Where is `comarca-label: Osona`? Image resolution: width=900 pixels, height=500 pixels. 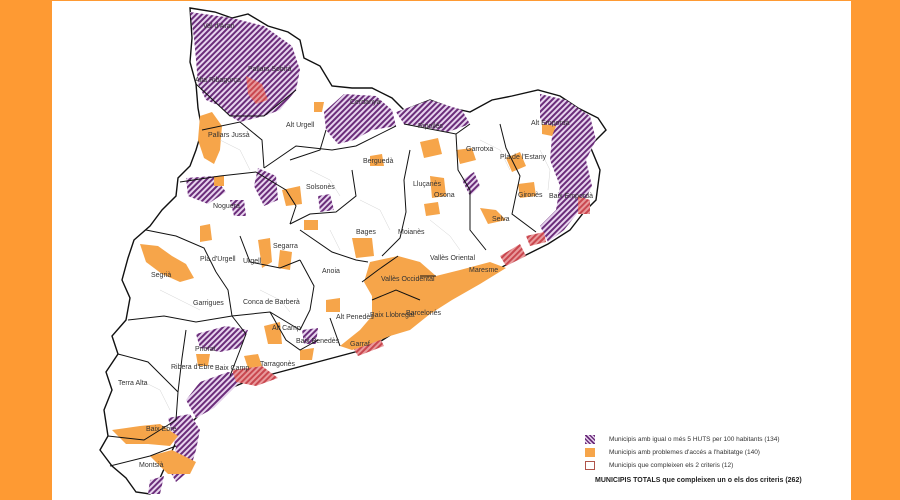 comarca-label: Osona is located at coordinates (444, 195).